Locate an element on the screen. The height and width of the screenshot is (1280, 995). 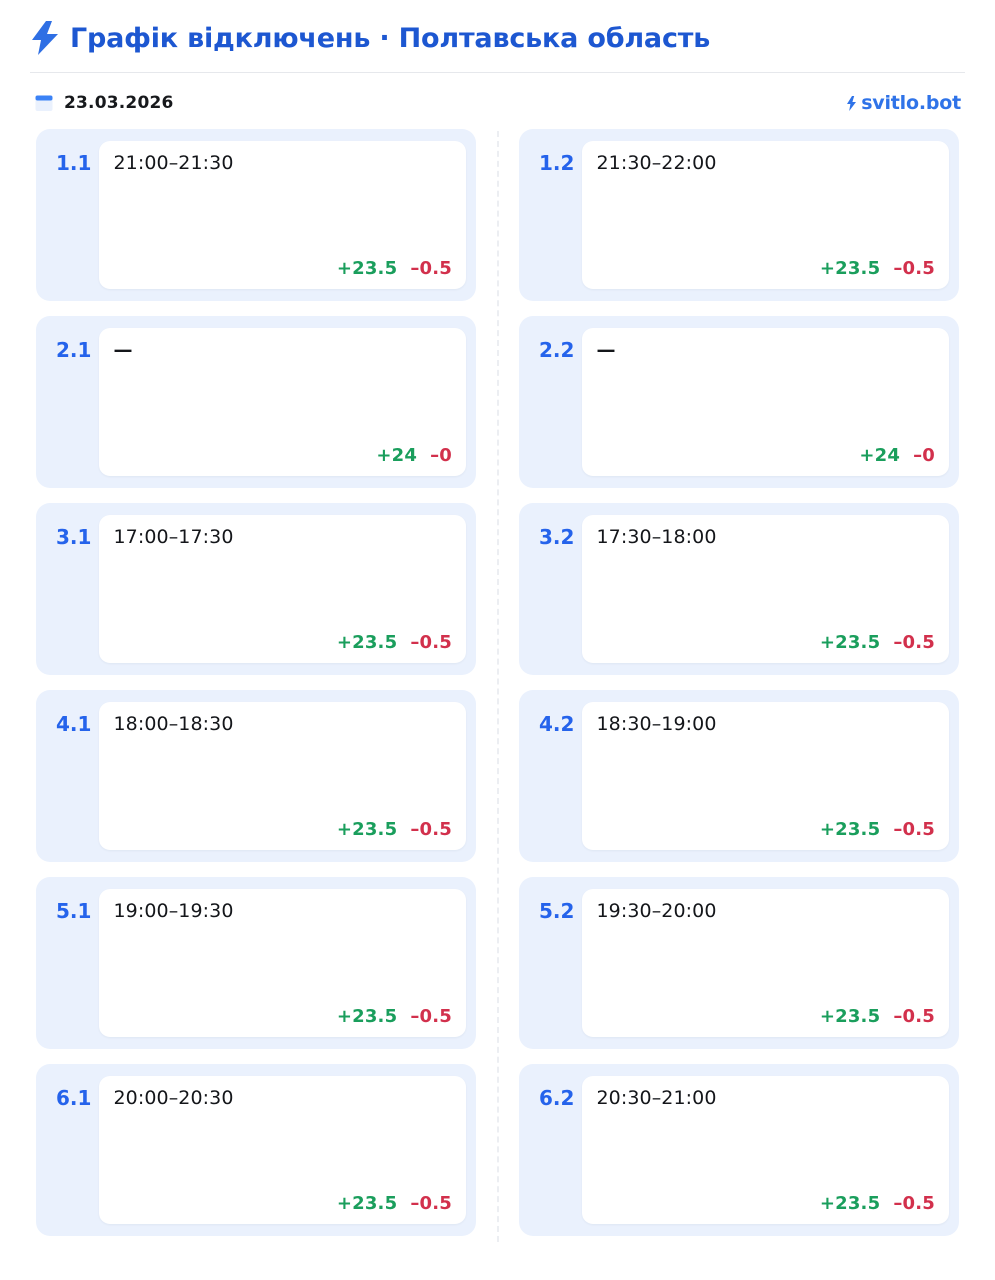
slot-group-label: 2.1 is located at coordinates (74, 350).